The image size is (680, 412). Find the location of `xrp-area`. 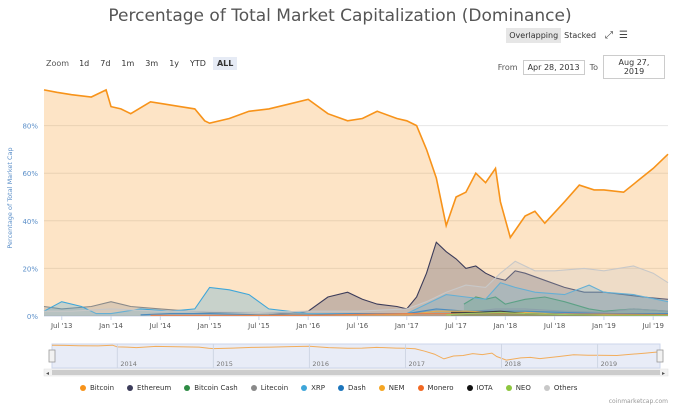

xrp-area is located at coordinates (356, 299).